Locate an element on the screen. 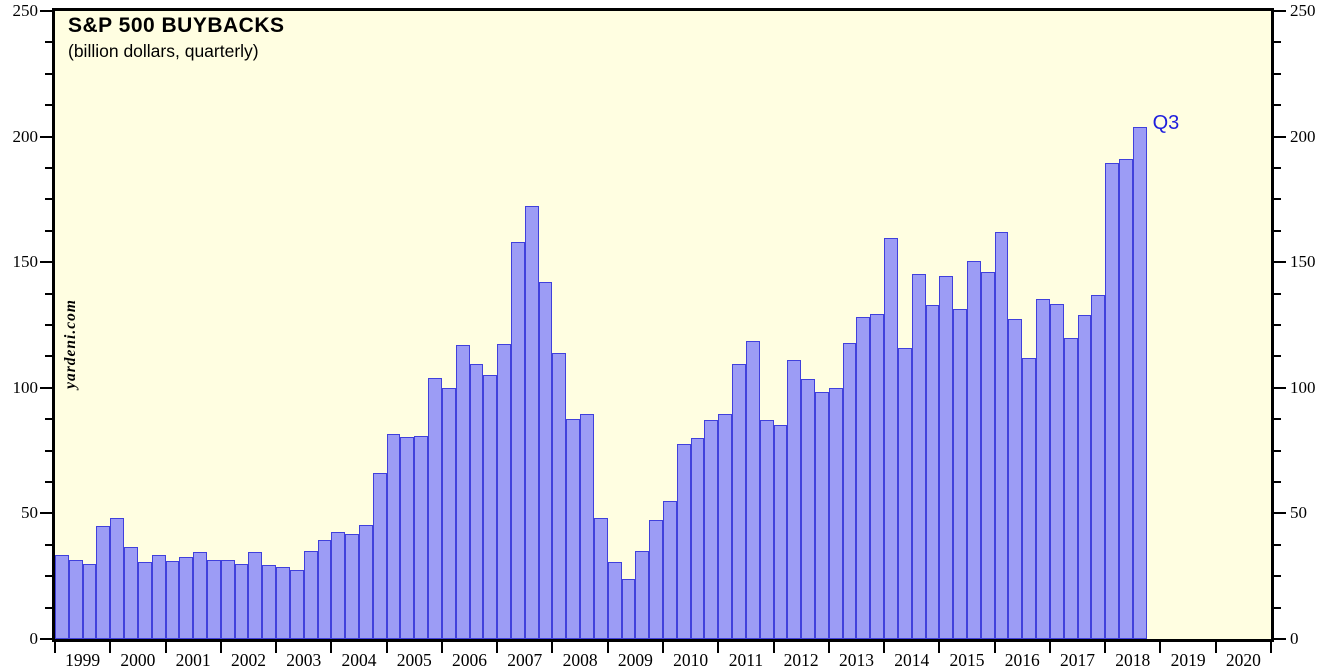 This screenshot has height=672, width=1324. bar-2007-Q3 is located at coordinates (531, 422).